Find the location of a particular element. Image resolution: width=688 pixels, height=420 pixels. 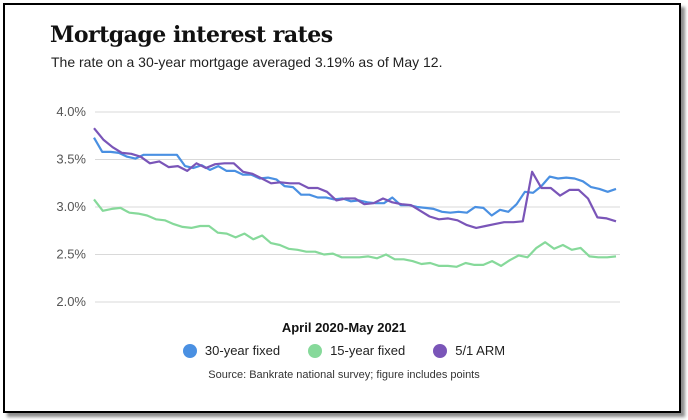

y-tick-label: 4.0% is located at coordinates (71, 111).